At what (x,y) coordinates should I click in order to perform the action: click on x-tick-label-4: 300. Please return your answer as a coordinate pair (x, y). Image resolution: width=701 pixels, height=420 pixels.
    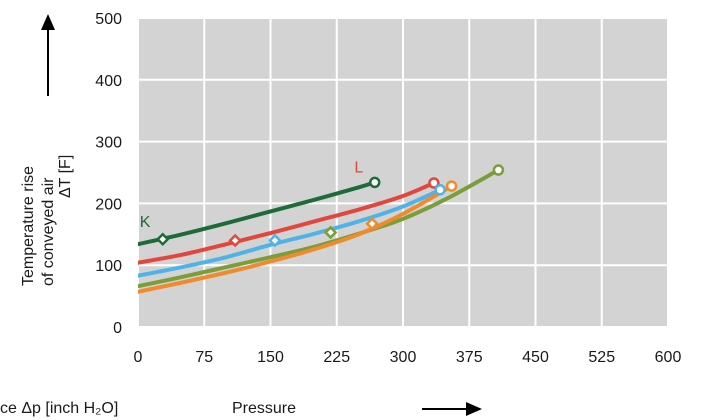
    Looking at the image, I should click on (403, 357).